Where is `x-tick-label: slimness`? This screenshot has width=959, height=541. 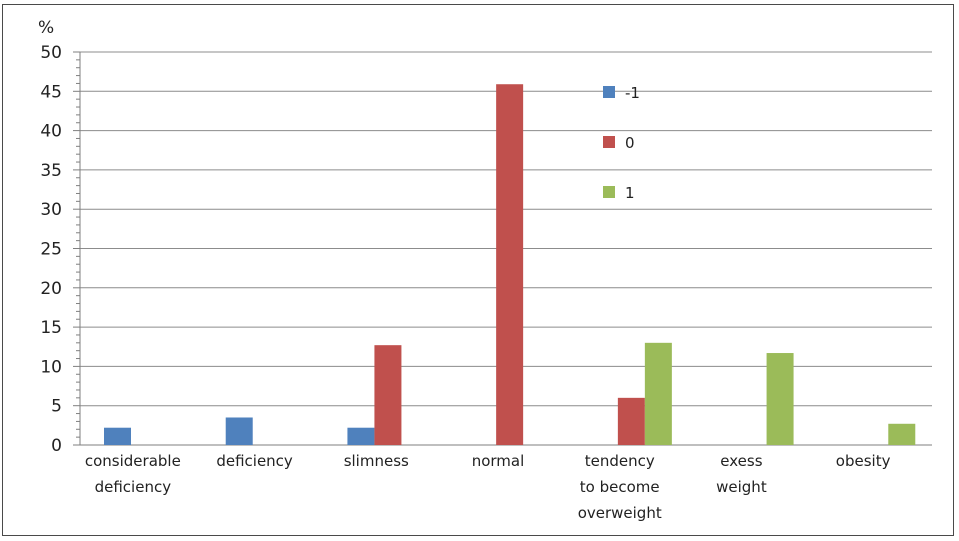 x-tick-label: slimness is located at coordinates (376, 461).